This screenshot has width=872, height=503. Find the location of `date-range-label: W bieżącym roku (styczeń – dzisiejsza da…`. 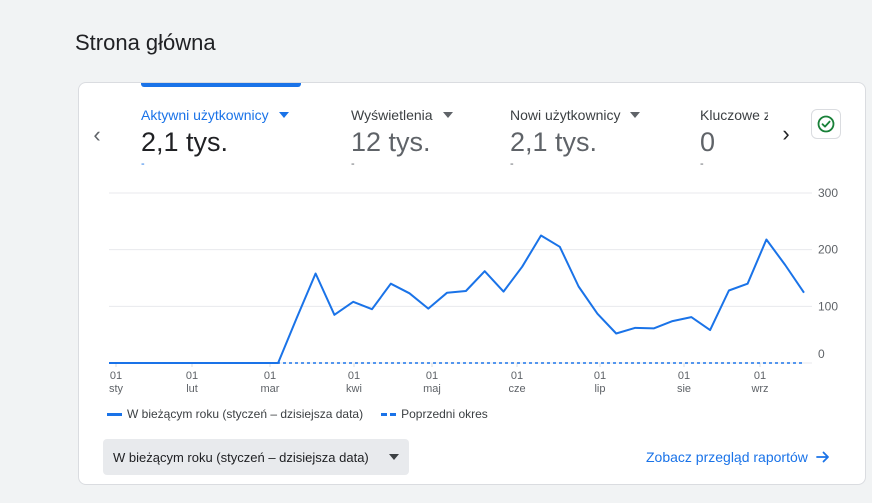

date-range-label: W bieżącym roku (styczeń – dzisiejsza da… is located at coordinates (241, 457).